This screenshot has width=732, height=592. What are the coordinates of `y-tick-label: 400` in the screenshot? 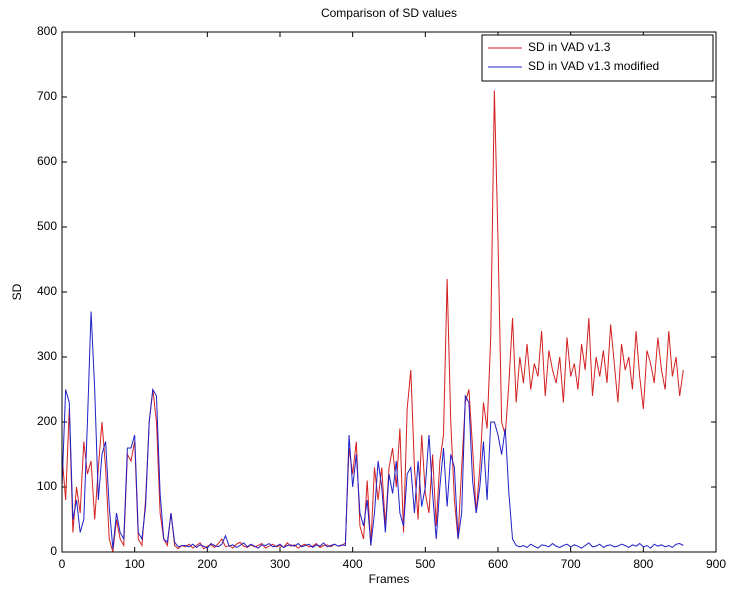 It's located at (47, 291).